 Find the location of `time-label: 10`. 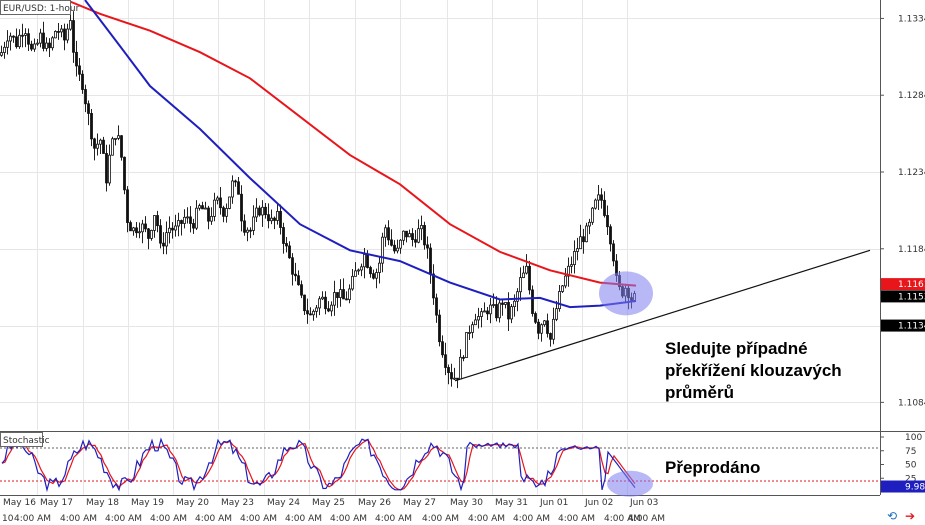

time-label: 10 is located at coordinates (8, 519).